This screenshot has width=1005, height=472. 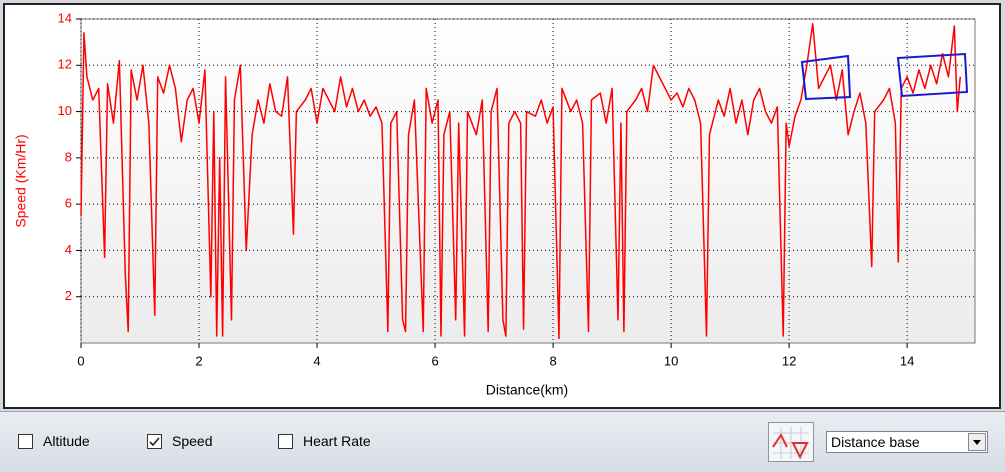 What do you see at coordinates (68, 249) in the screenshot?
I see `y-tick-label: 4` at bounding box center [68, 249].